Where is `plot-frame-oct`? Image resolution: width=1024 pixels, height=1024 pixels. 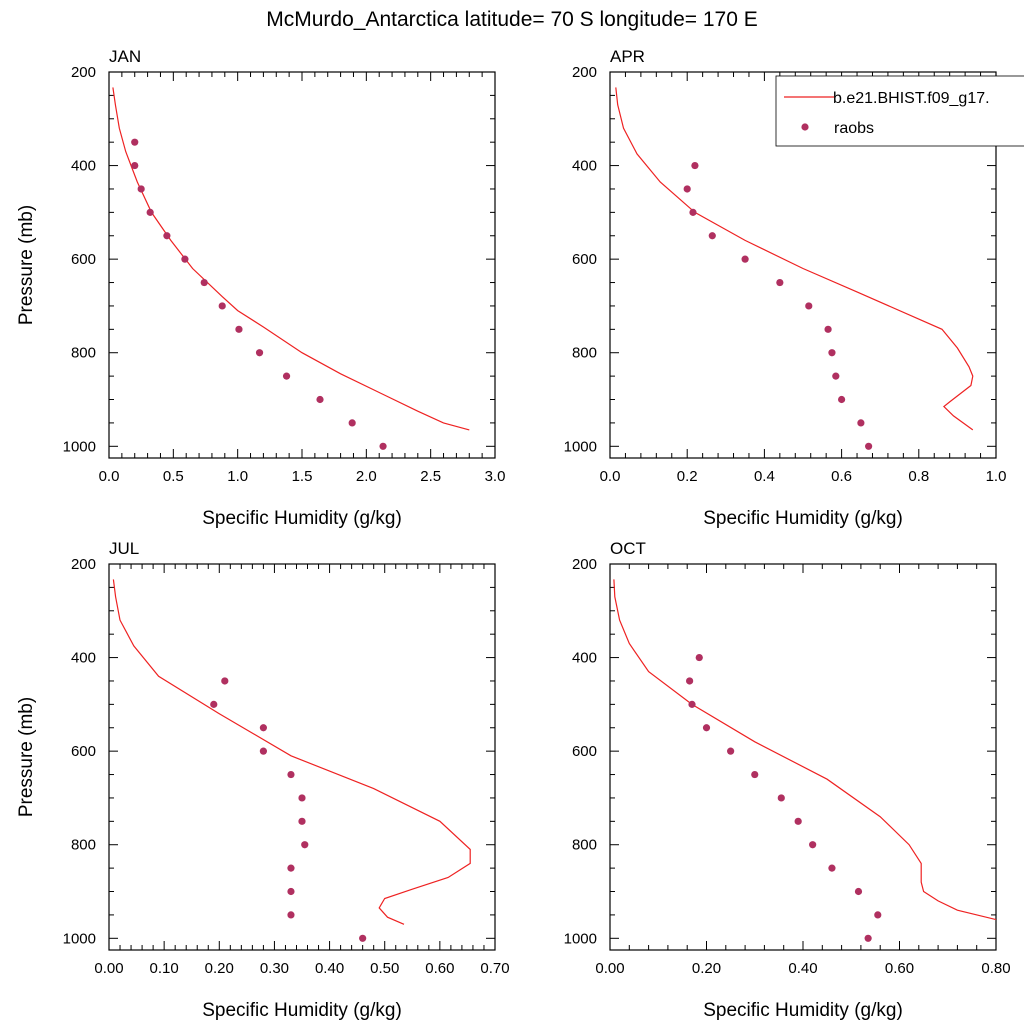
plot-frame-oct is located at coordinates (803, 757).